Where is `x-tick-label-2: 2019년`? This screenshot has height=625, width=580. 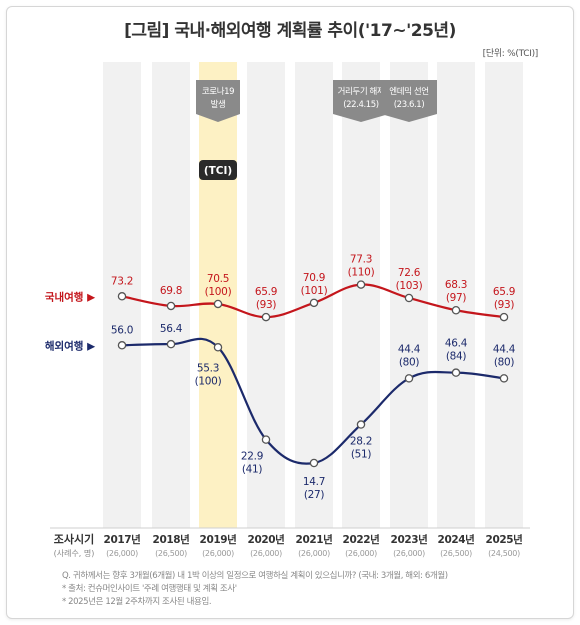
x-tick-label-2: 2019년 is located at coordinates (218, 539).